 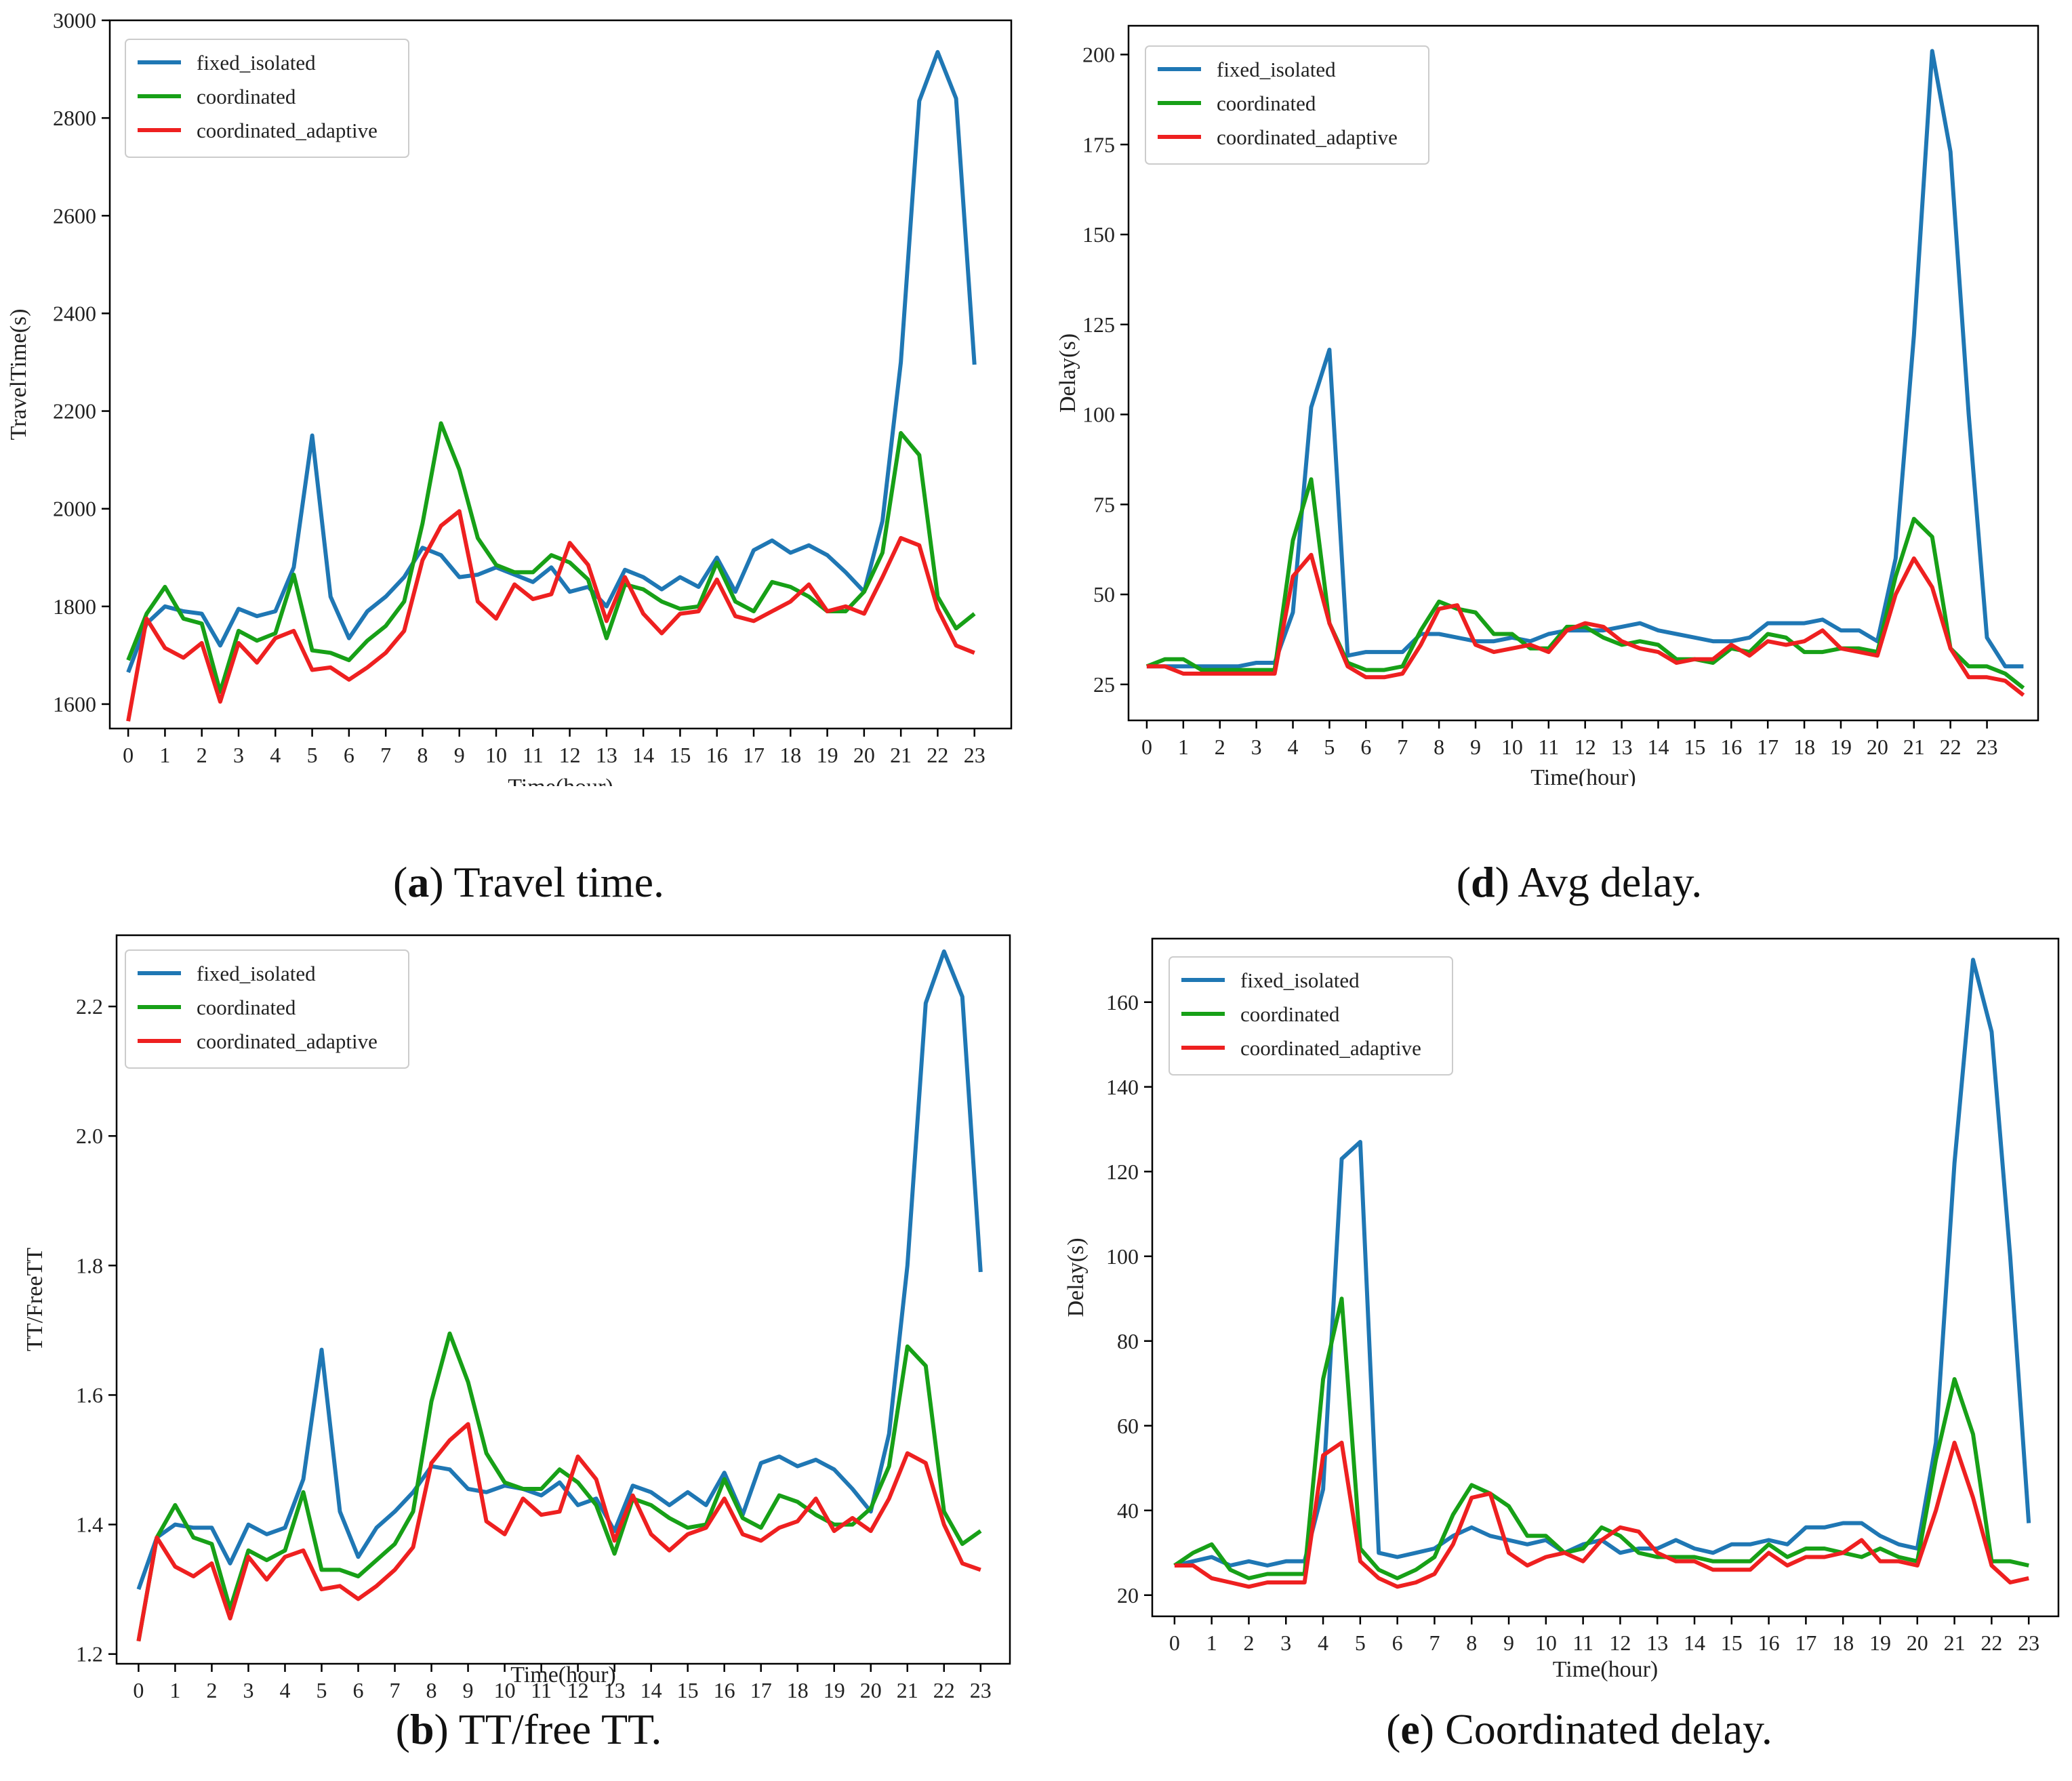 I want to click on y-tick-label: 1.6, so click(x=89, y=1395).